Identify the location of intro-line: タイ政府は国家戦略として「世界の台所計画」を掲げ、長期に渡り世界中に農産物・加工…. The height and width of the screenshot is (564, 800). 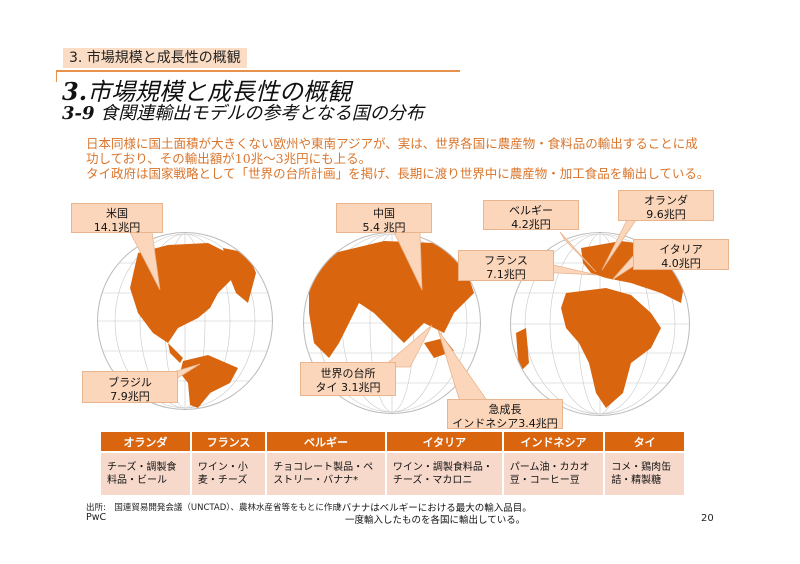
(398, 173).